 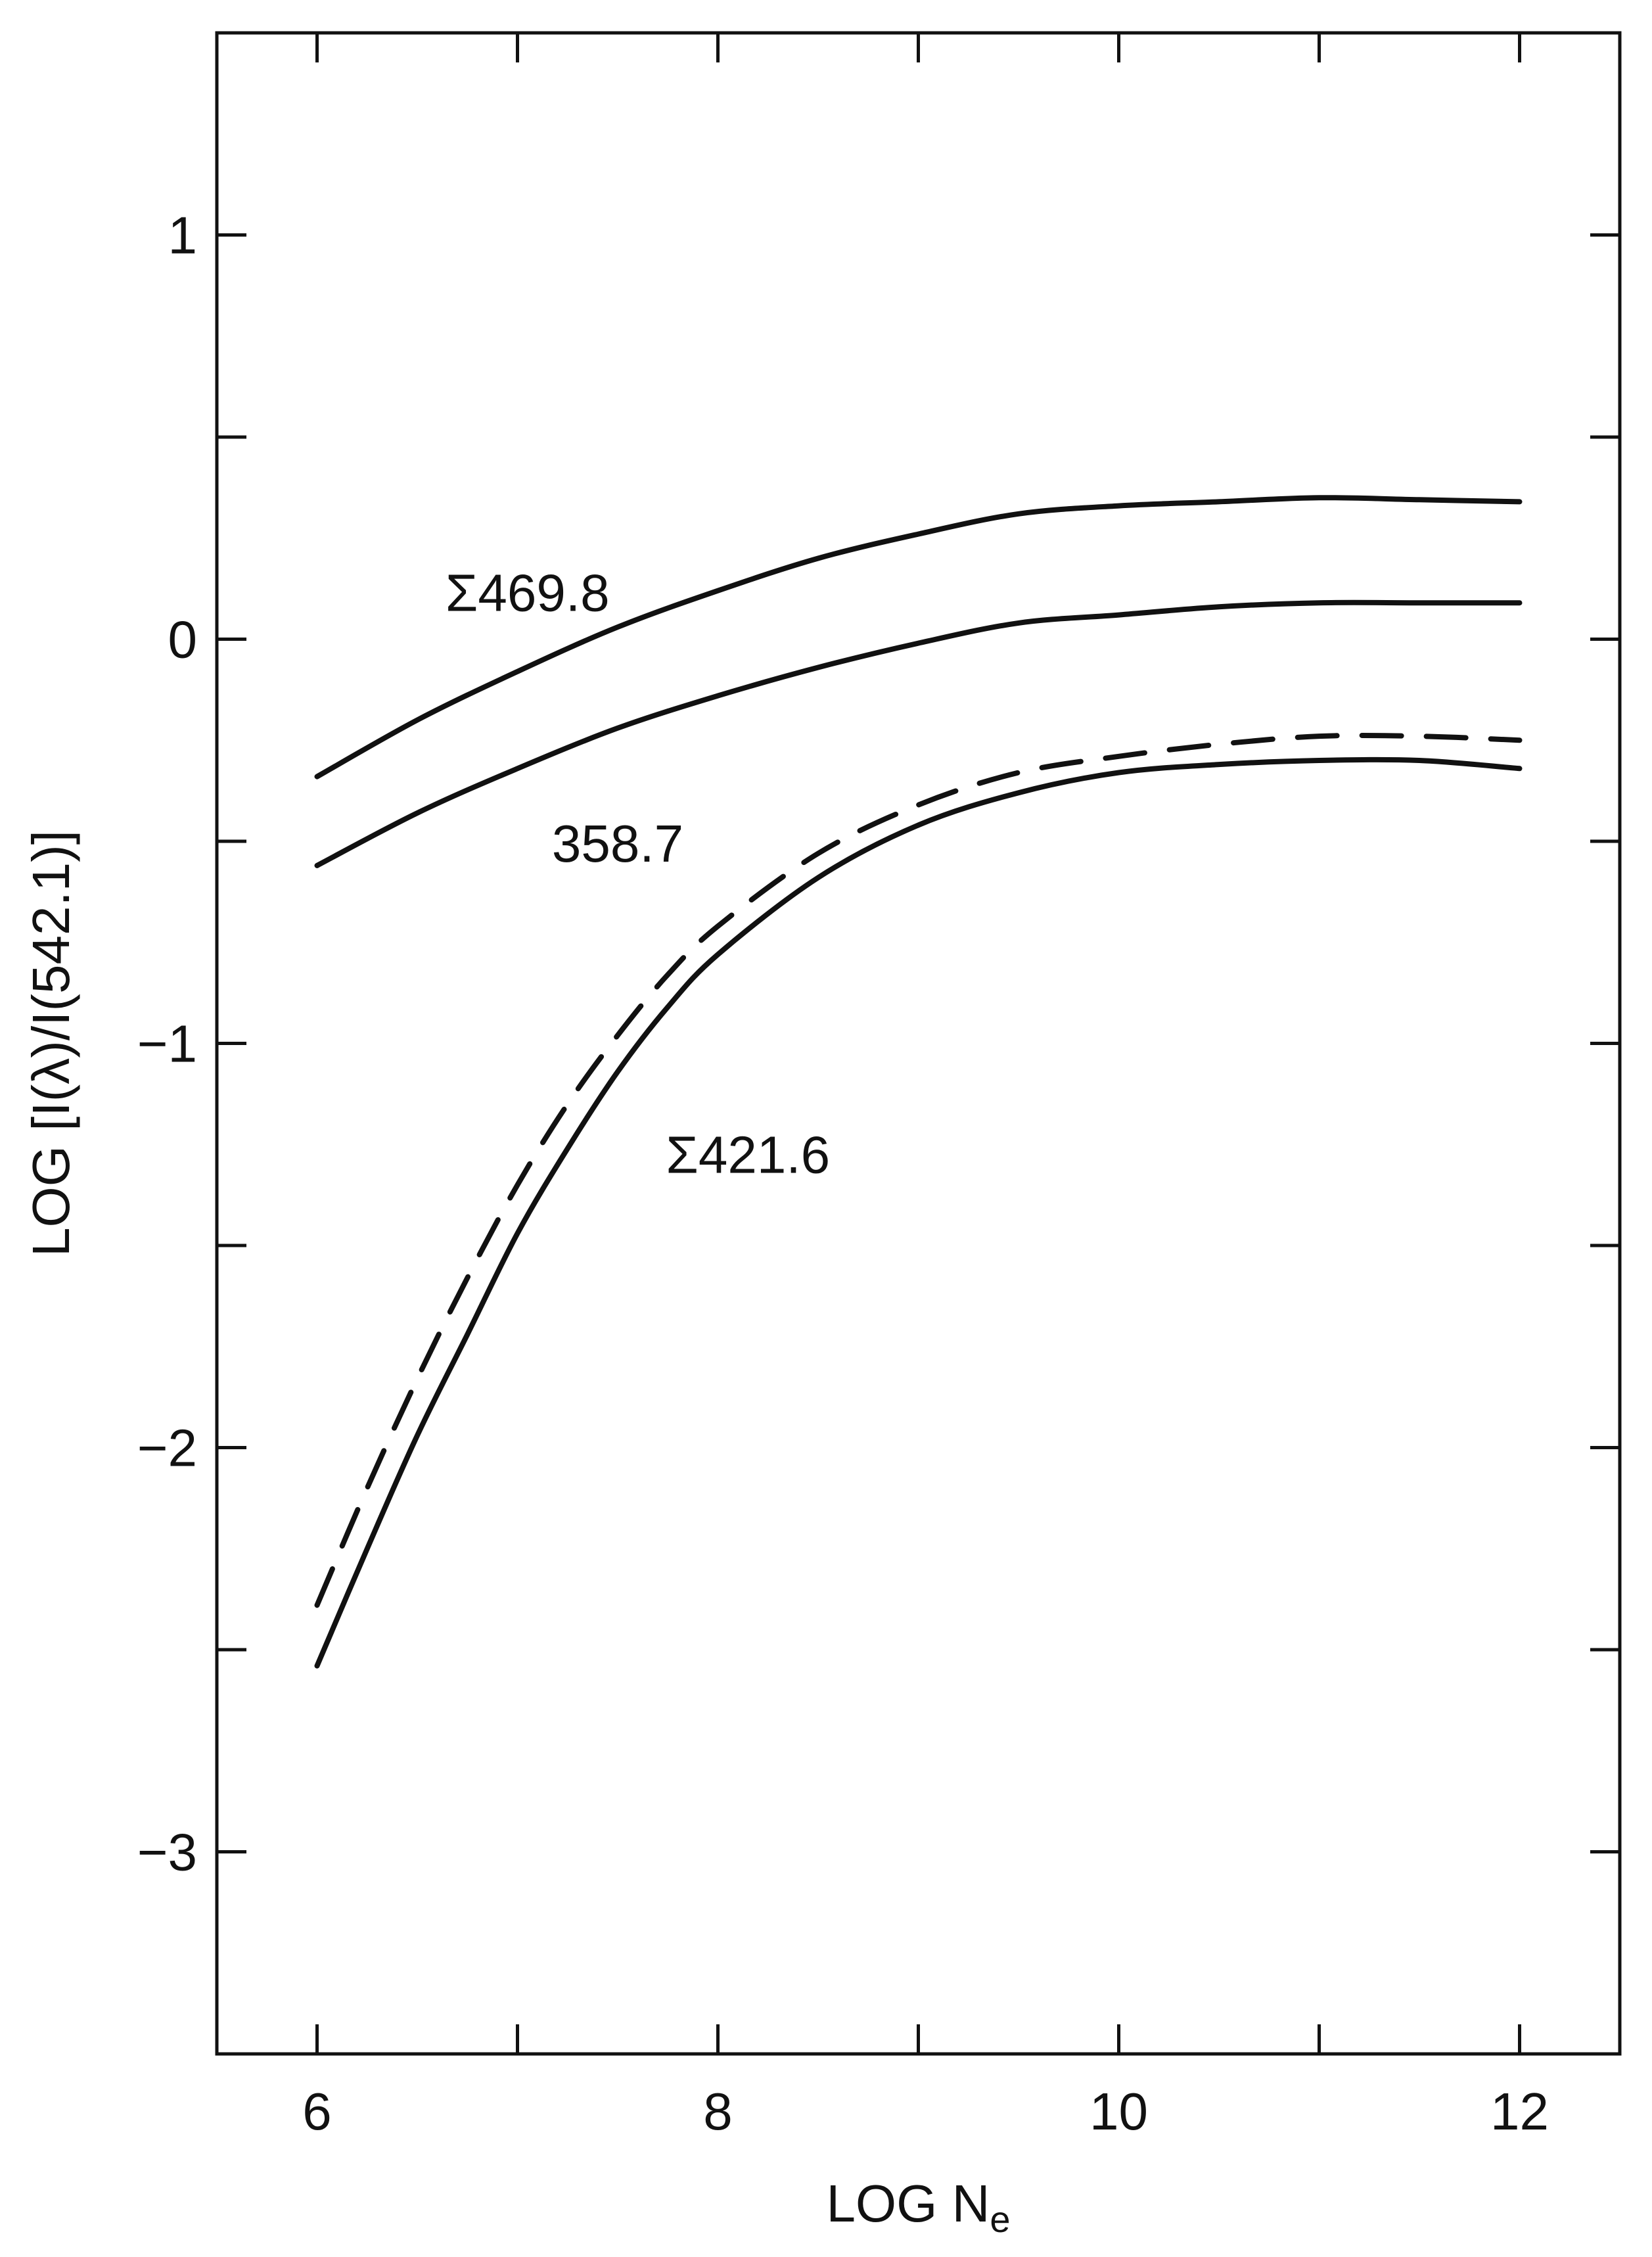 I want to click on y-tick-label: −1, so click(x=167, y=1044).